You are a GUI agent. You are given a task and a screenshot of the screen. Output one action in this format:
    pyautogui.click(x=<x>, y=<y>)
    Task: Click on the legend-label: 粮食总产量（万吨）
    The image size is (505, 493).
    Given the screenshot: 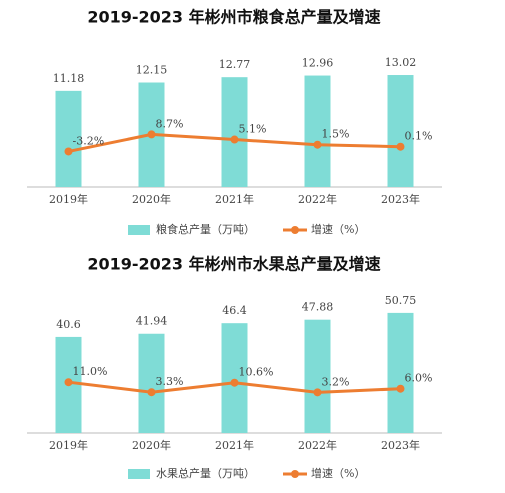 What is the action you would take?
    pyautogui.click(x=205, y=229)
    